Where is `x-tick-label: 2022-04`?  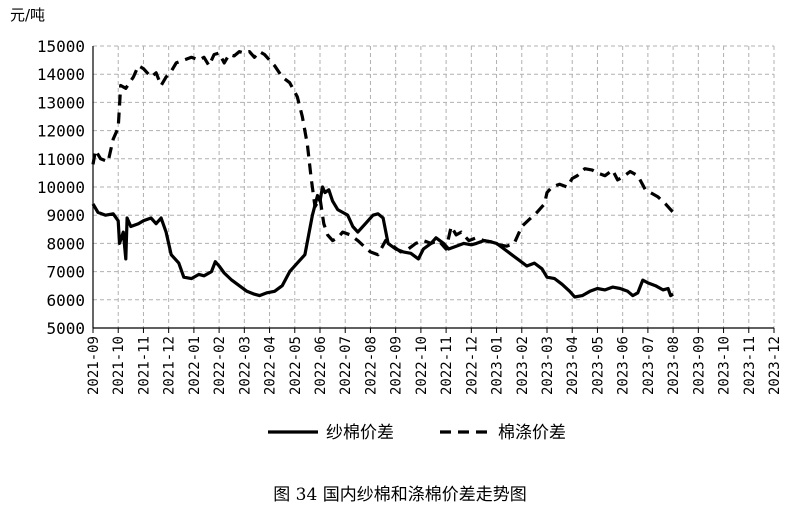
x-tick-label: 2022-04 is located at coordinates (271, 365).